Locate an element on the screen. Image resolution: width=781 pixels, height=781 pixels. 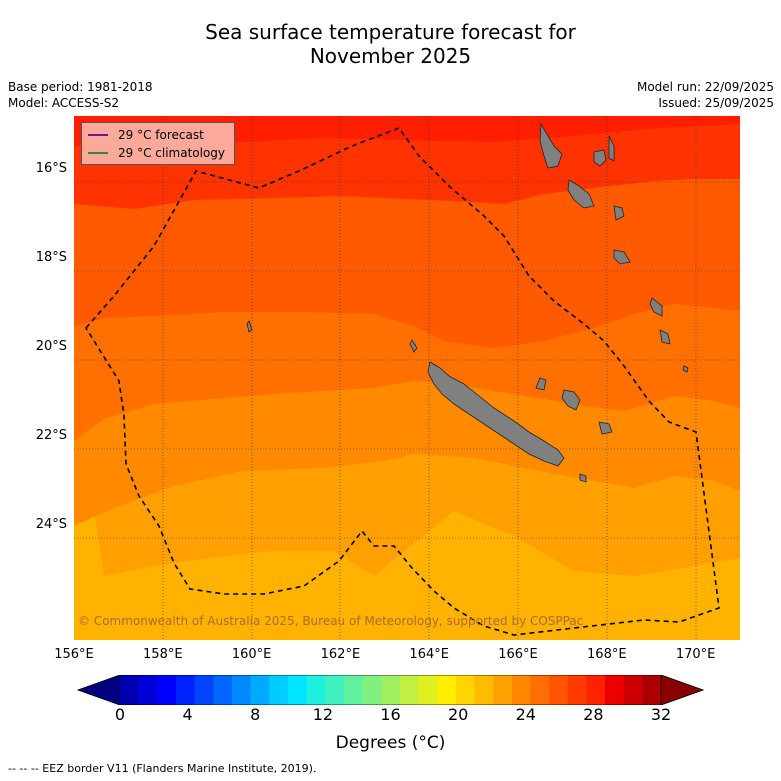
colorbar-tick-label: 12 is located at coordinates (323, 714).